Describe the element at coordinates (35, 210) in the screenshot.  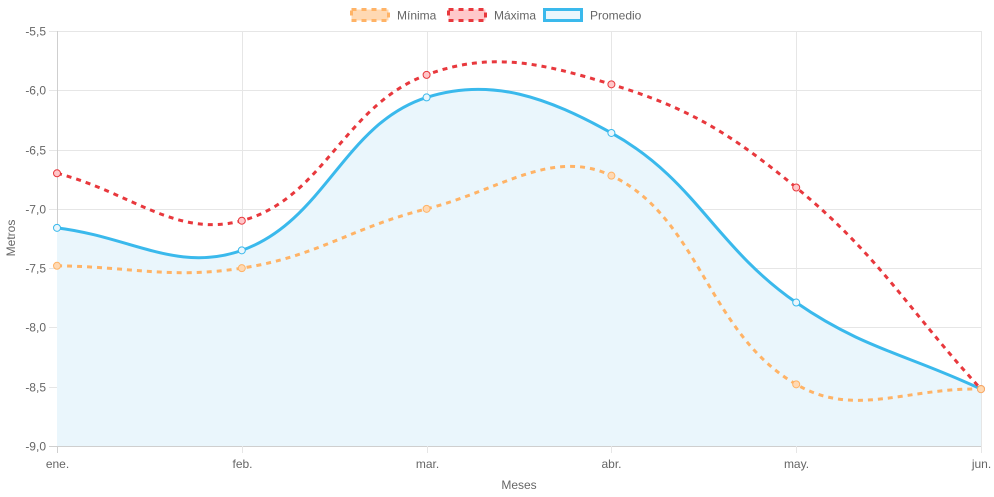
I see `y-tick-label: -7,0` at that location.